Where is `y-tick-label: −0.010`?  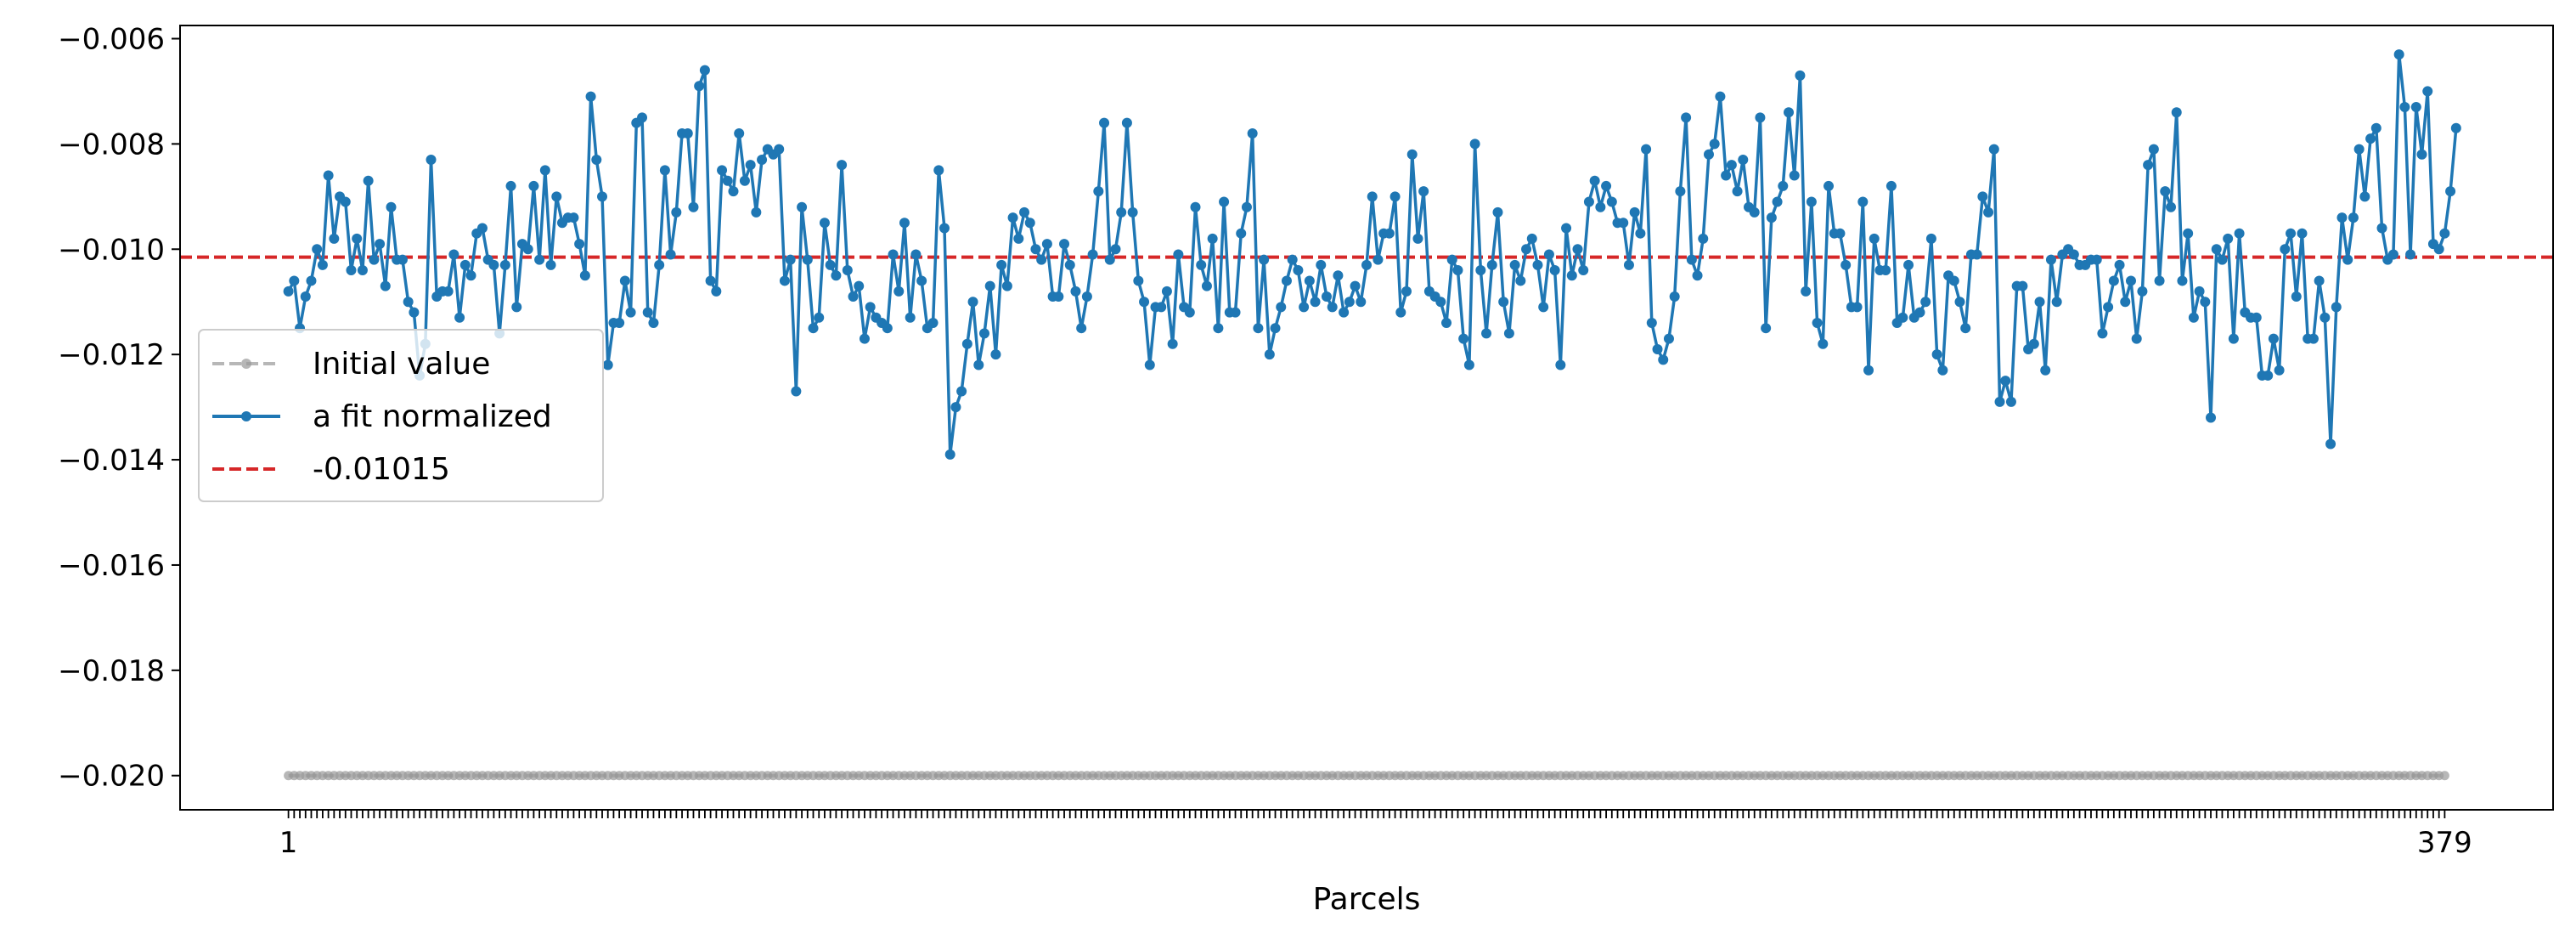 y-tick-label: −0.010 is located at coordinates (111, 250).